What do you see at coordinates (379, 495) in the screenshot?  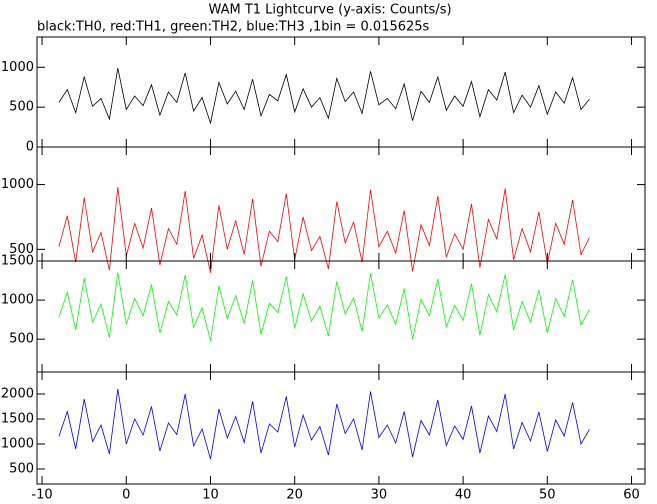 I see `x-tick-label: 30` at bounding box center [379, 495].